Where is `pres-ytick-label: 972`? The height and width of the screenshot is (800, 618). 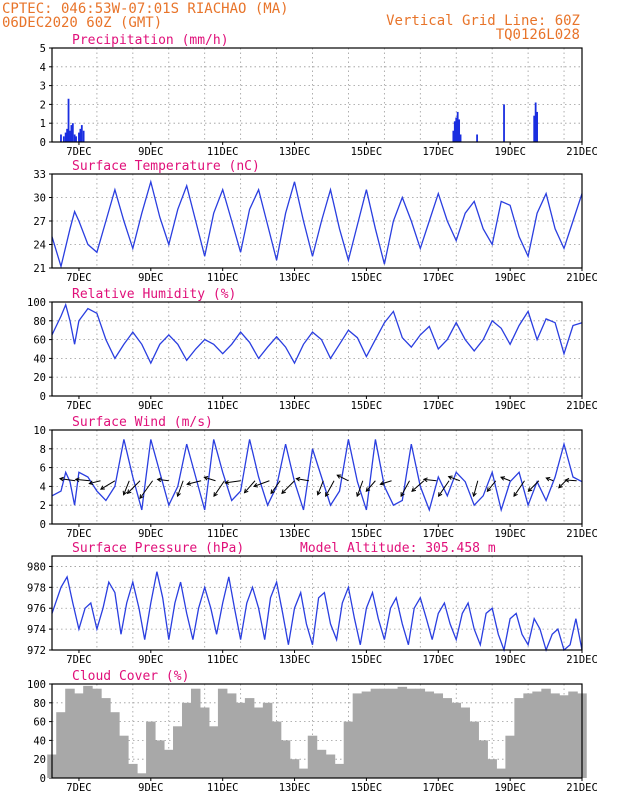
pres-ytick-label: 972 is located at coordinates (36, 651).